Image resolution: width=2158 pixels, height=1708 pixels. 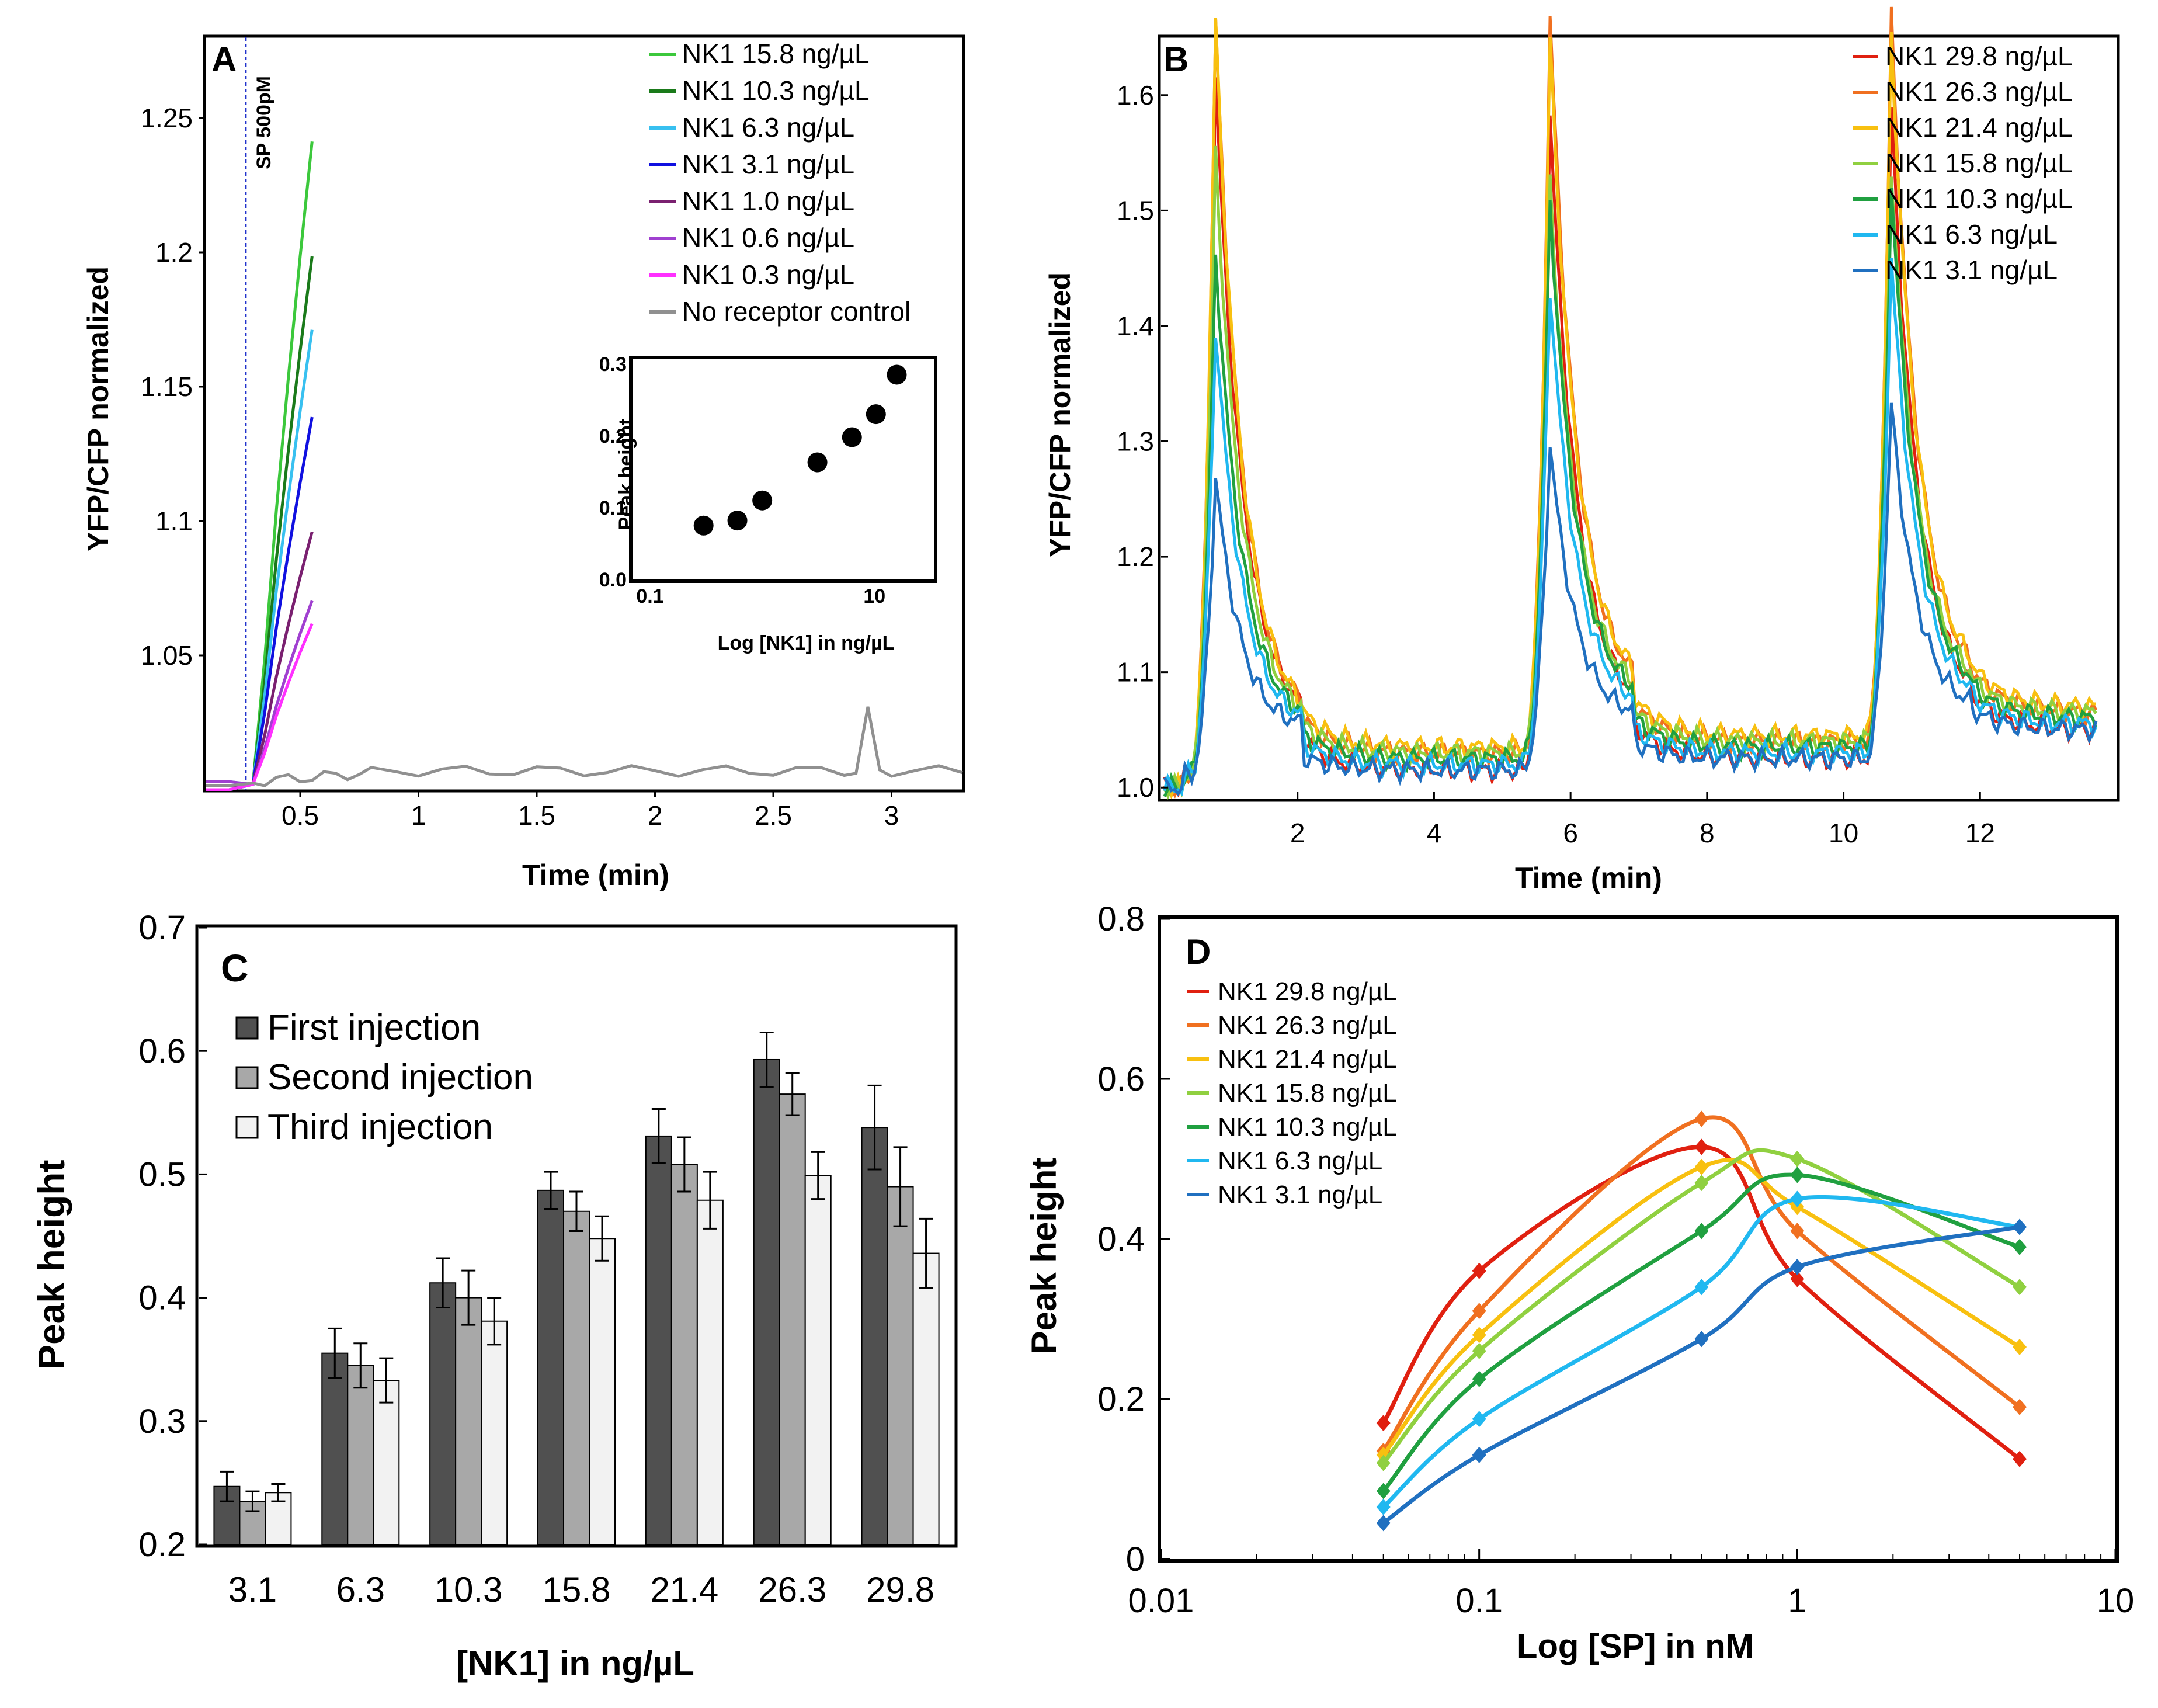 I want to click on panel-d-y-tick-label: 0.8, so click(x=1121, y=919).